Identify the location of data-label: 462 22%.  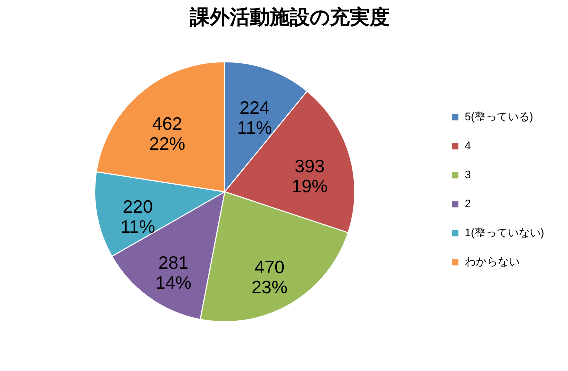
(167, 134).